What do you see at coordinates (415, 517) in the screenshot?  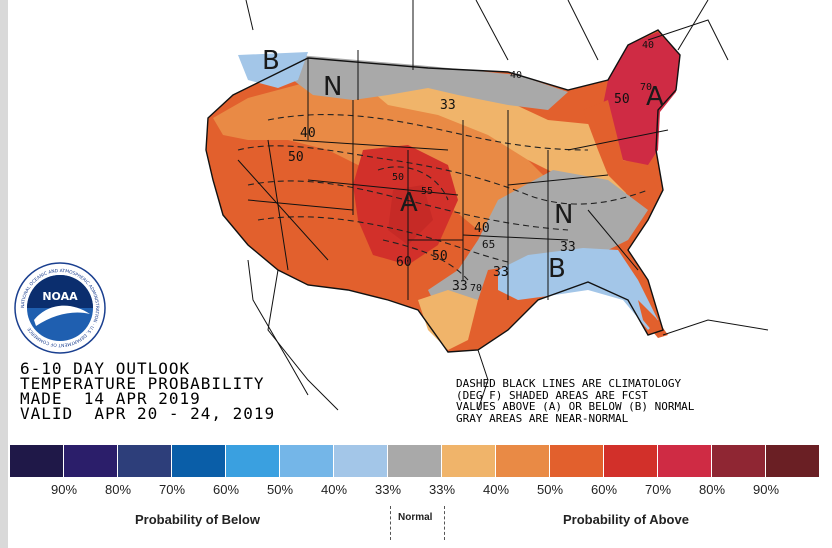 I see `caption-normal: Normal` at bounding box center [415, 517].